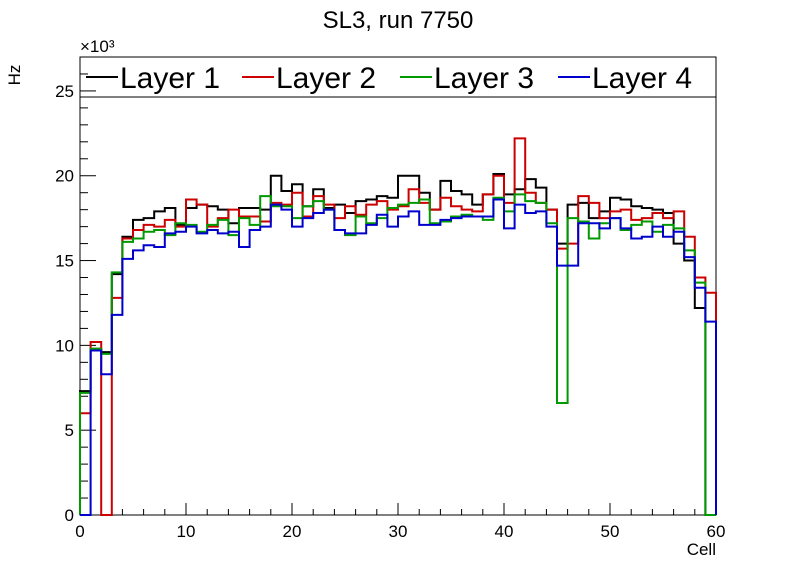 This screenshot has height=572, width=796. What do you see at coordinates (64, 91) in the screenshot?
I see `y-tick-label: 25` at bounding box center [64, 91].